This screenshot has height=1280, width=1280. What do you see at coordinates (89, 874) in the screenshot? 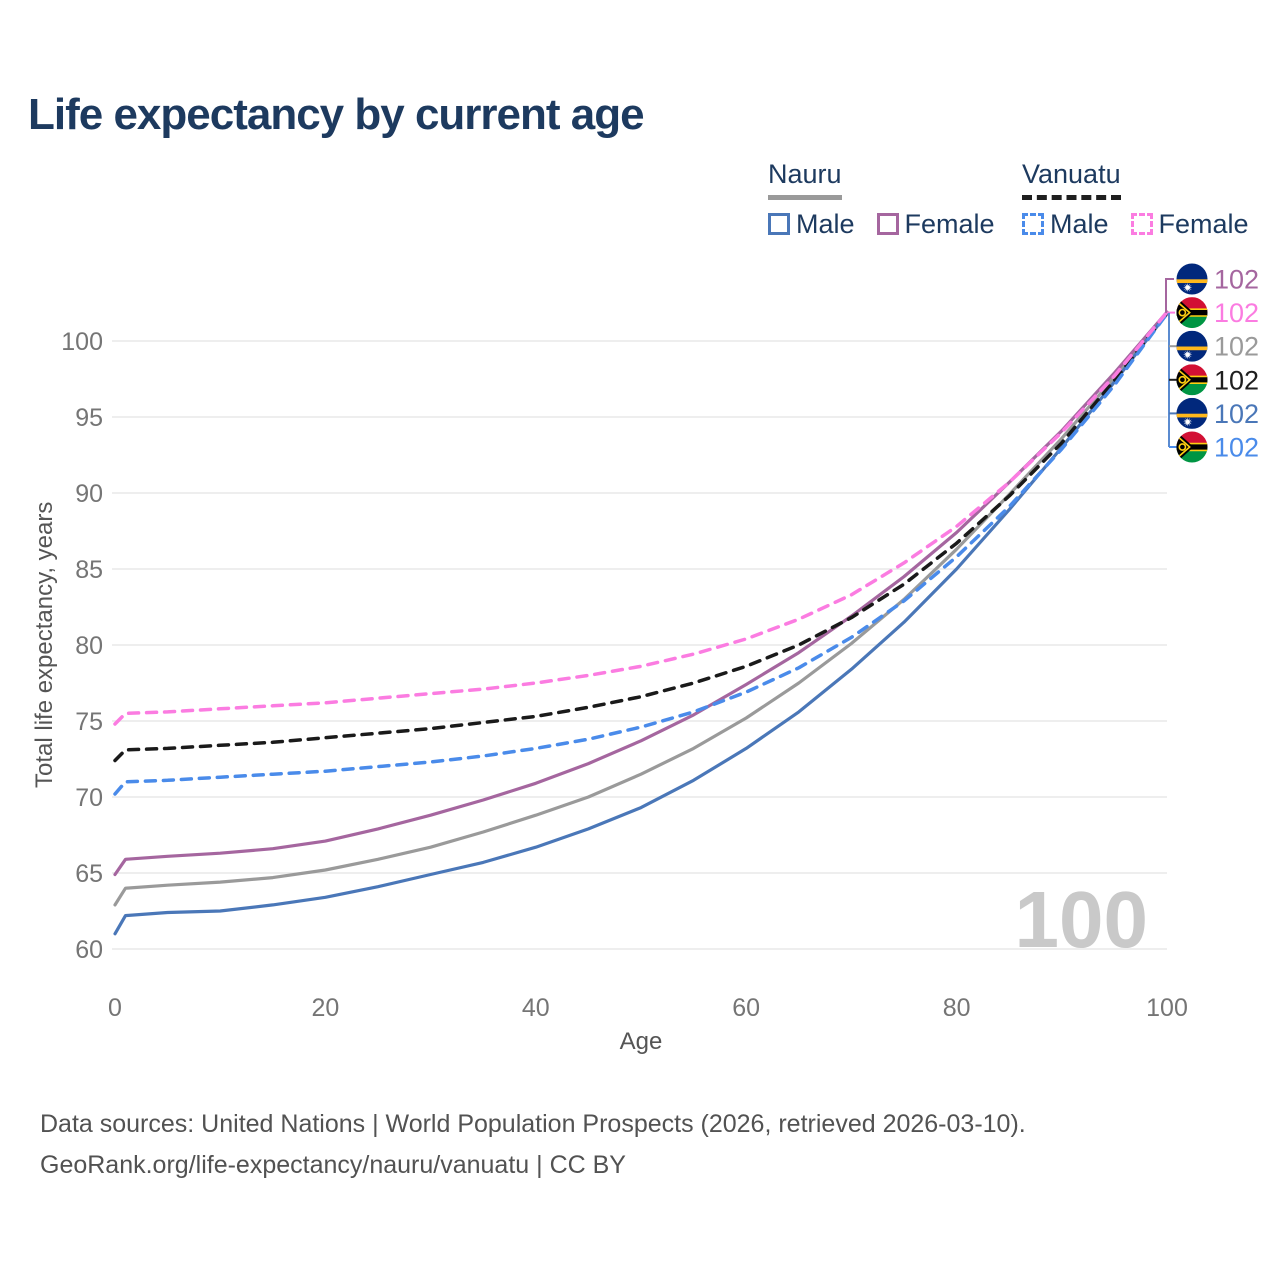
I see `y-tick-label: 65` at bounding box center [89, 874].